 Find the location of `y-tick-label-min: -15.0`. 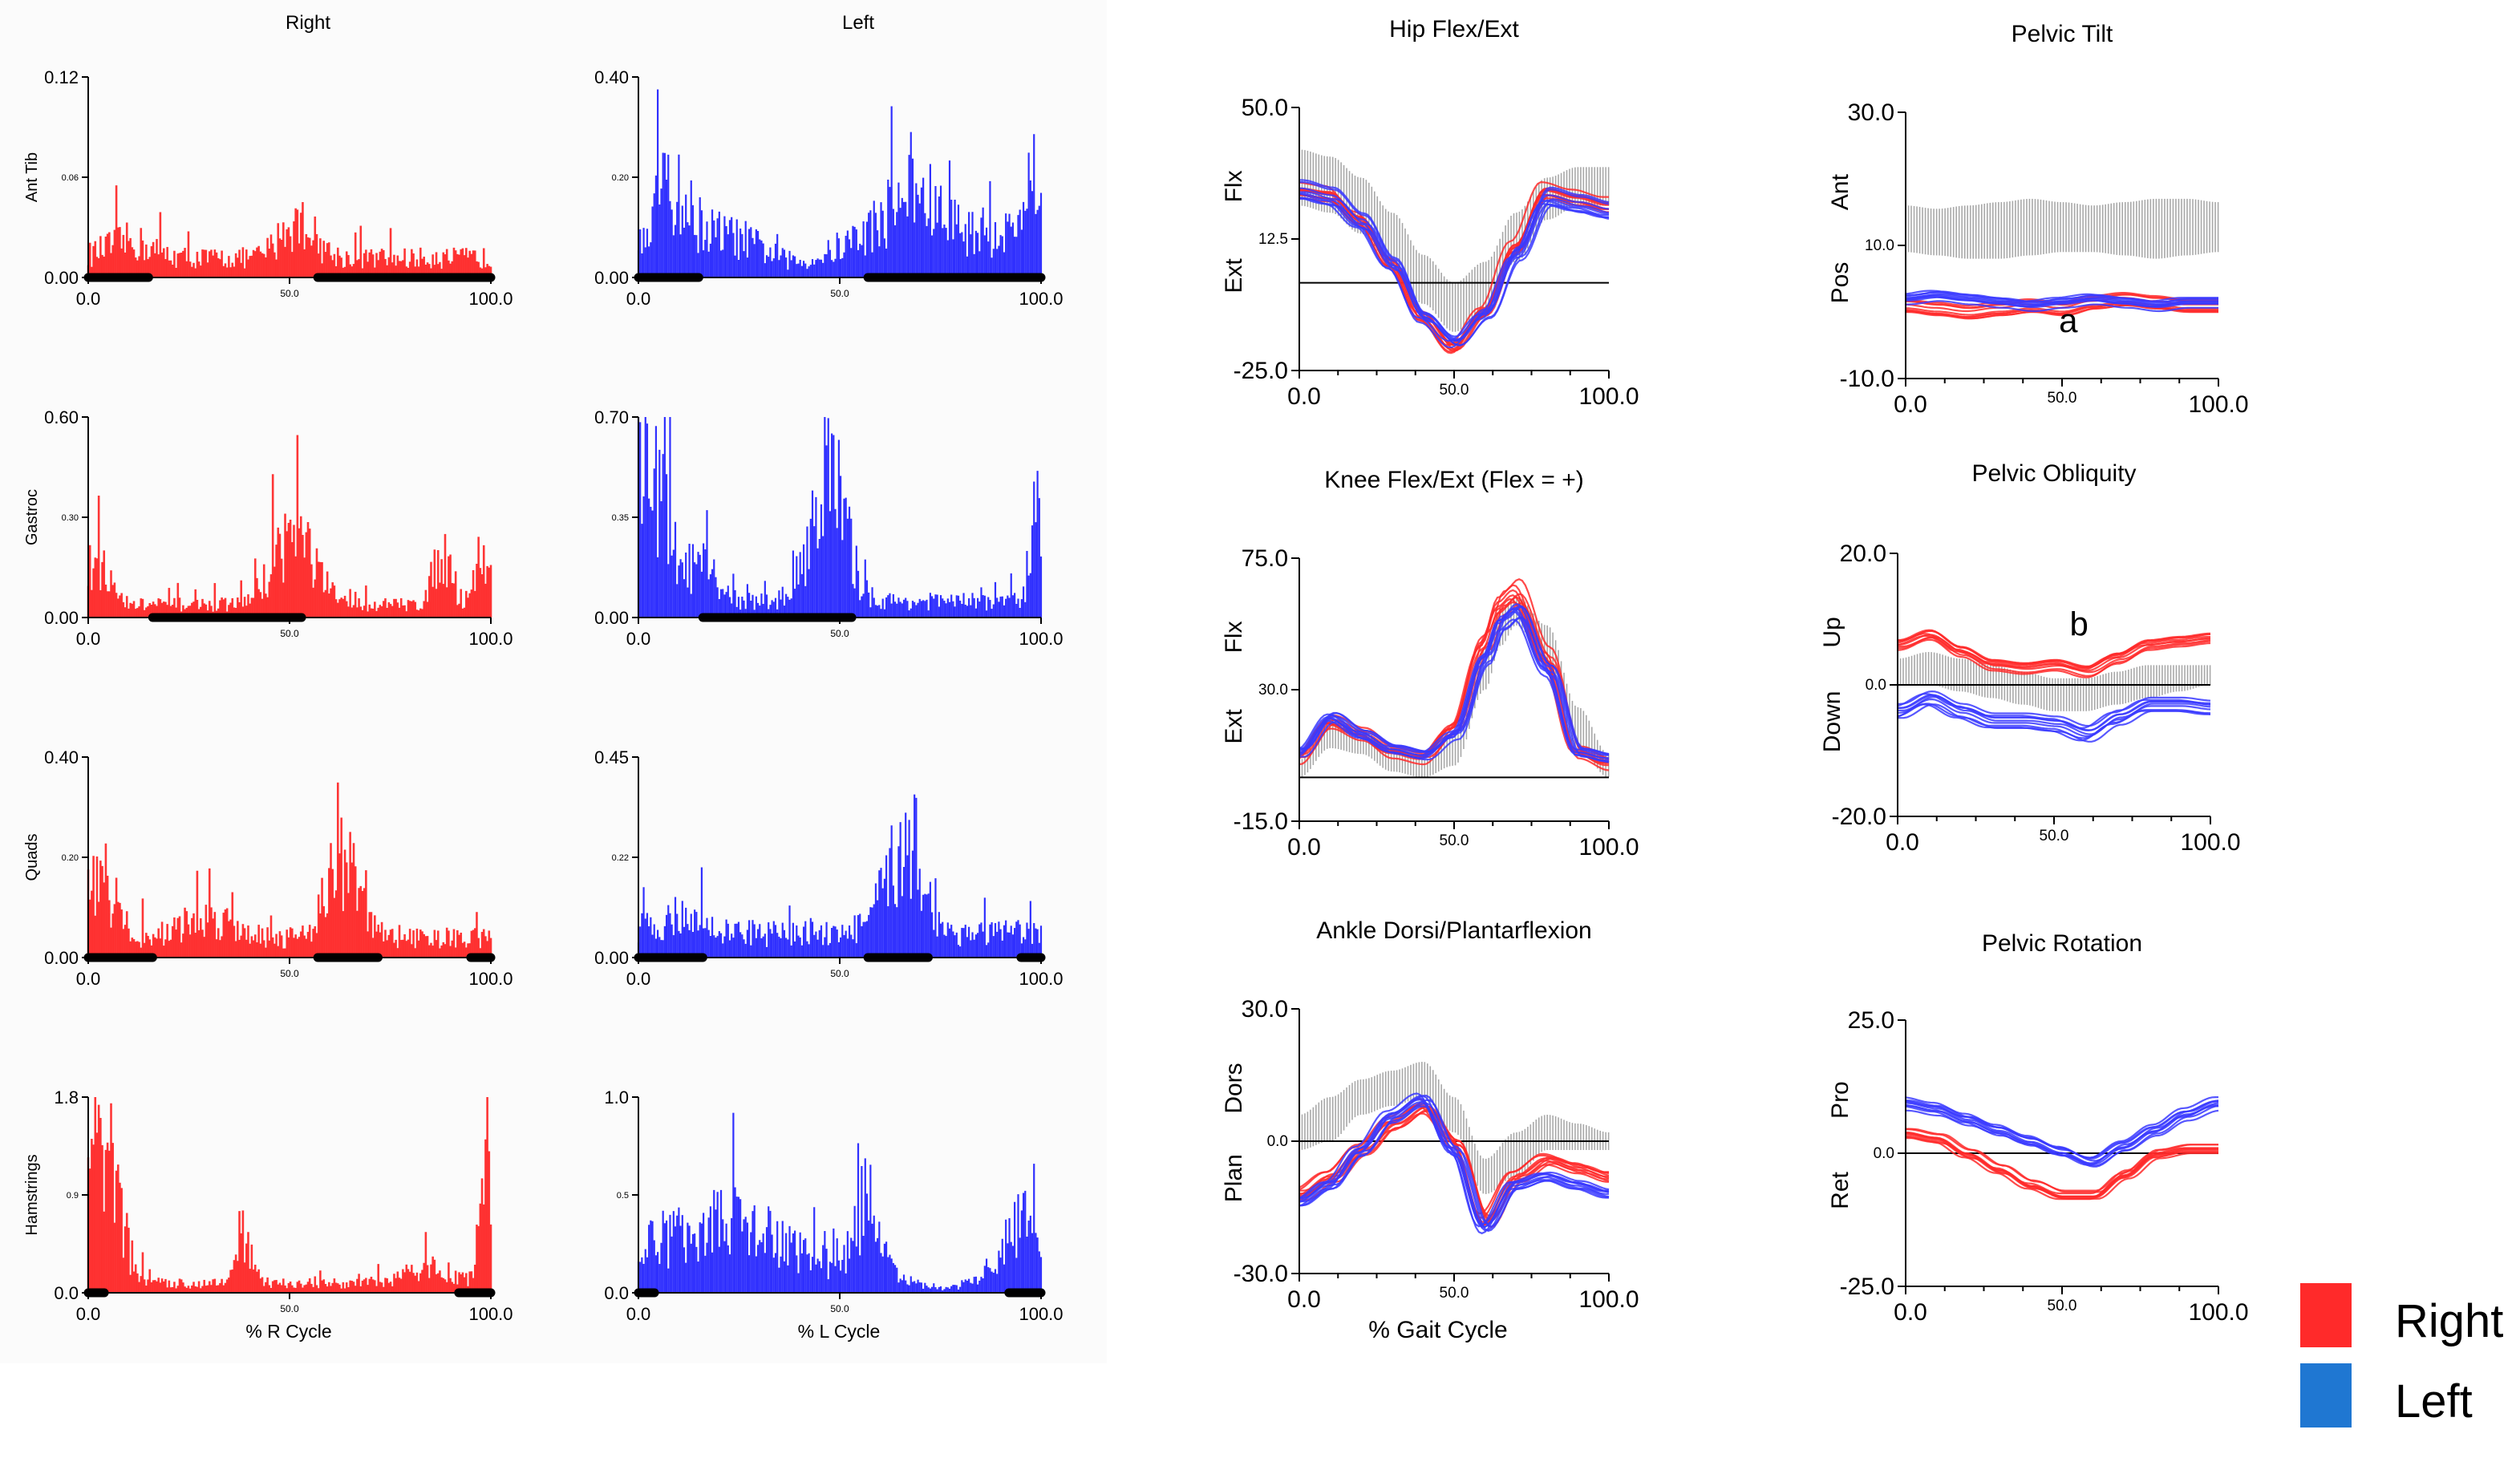

y-tick-label-min: -15.0 is located at coordinates (1261, 821).